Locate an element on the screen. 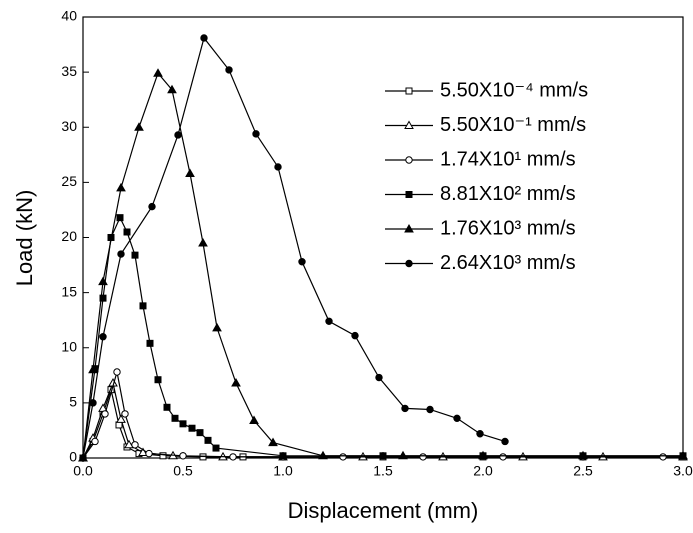 The image size is (693, 533). y-tick-label: 20 is located at coordinates (69, 236).